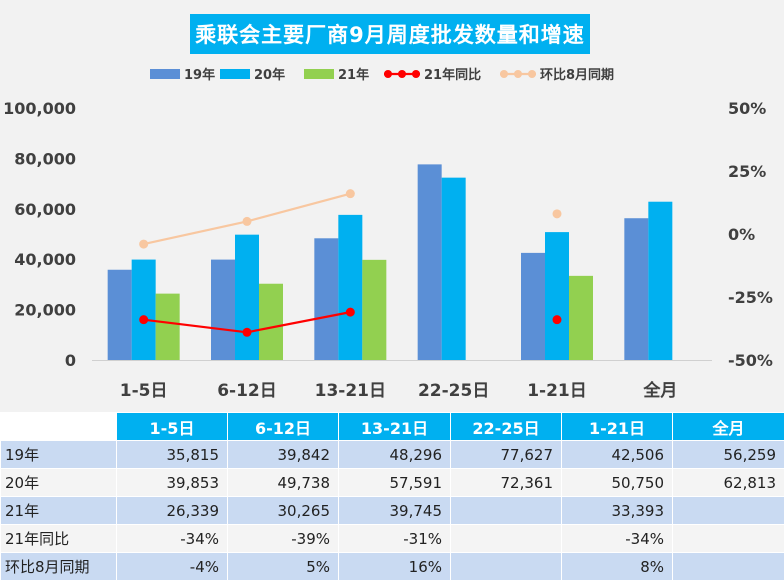  I want to click on table-cell: 49,738, so click(283, 482).